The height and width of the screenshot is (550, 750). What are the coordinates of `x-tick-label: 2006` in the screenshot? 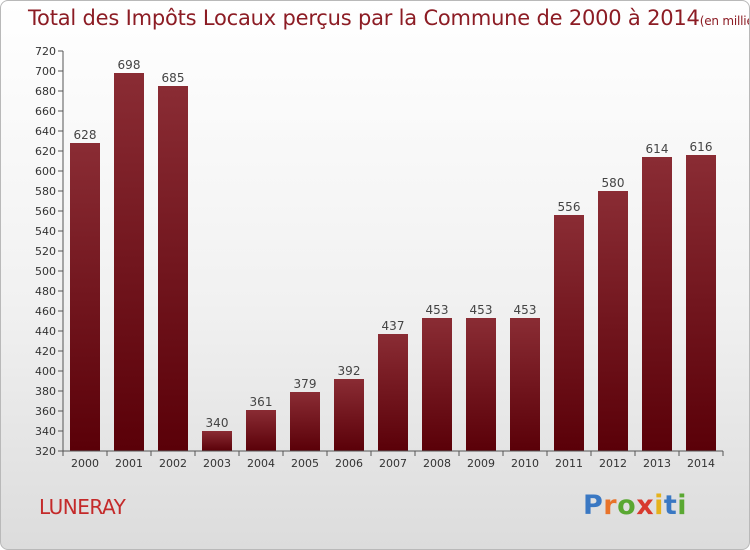 It's located at (349, 463).